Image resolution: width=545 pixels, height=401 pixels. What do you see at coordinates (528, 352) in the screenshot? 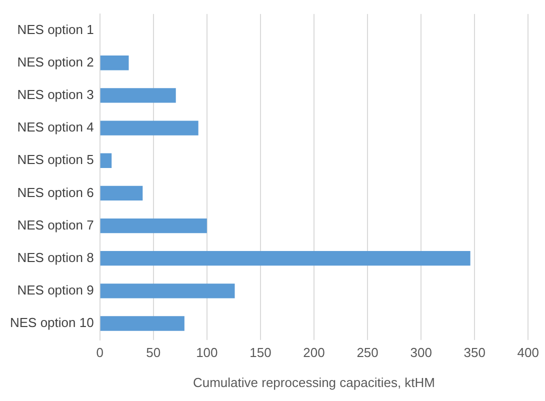
I see `x-tick-label: 400` at bounding box center [528, 352].